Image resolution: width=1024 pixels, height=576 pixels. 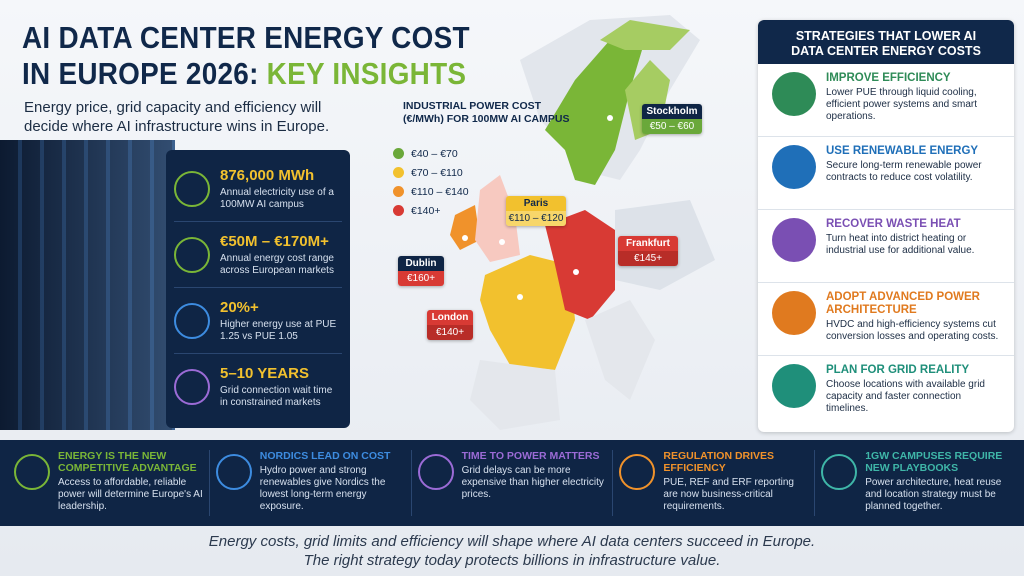 What do you see at coordinates (246, 37) in the screenshot?
I see `title: AI DATA CENTER ENERGY COST` at bounding box center [246, 37].